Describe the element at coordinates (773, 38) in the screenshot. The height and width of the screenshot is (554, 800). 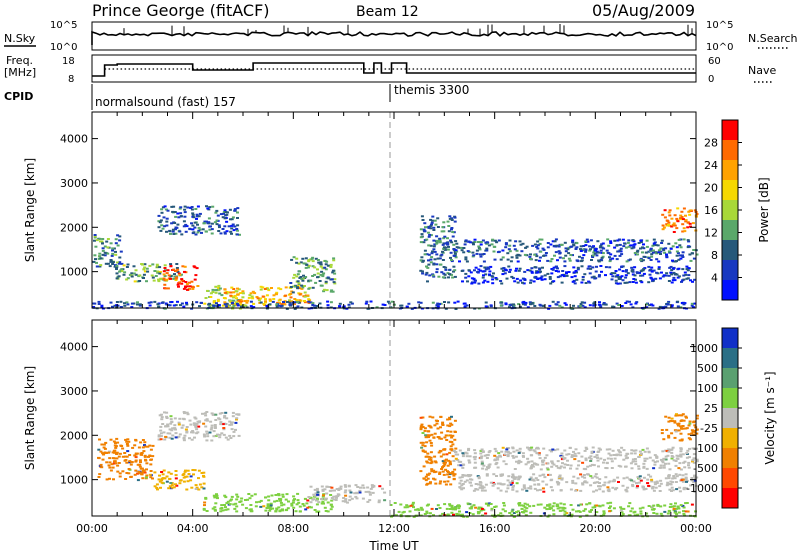
I see `noise-right-label: N.Search` at that location.